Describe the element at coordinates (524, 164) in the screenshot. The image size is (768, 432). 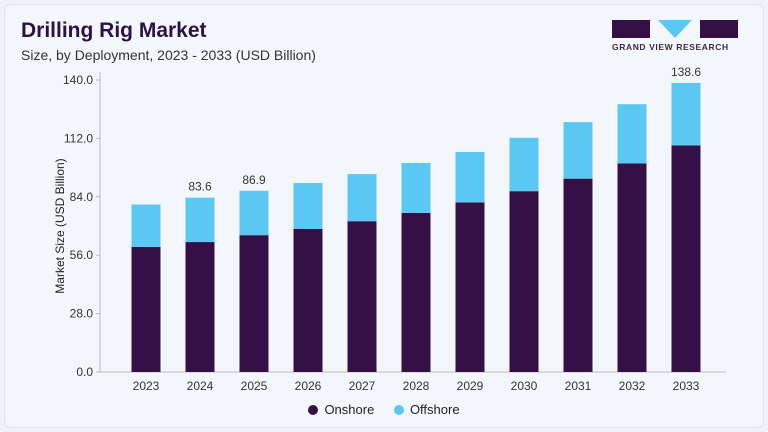
I see `bar-offshore-2030` at that location.